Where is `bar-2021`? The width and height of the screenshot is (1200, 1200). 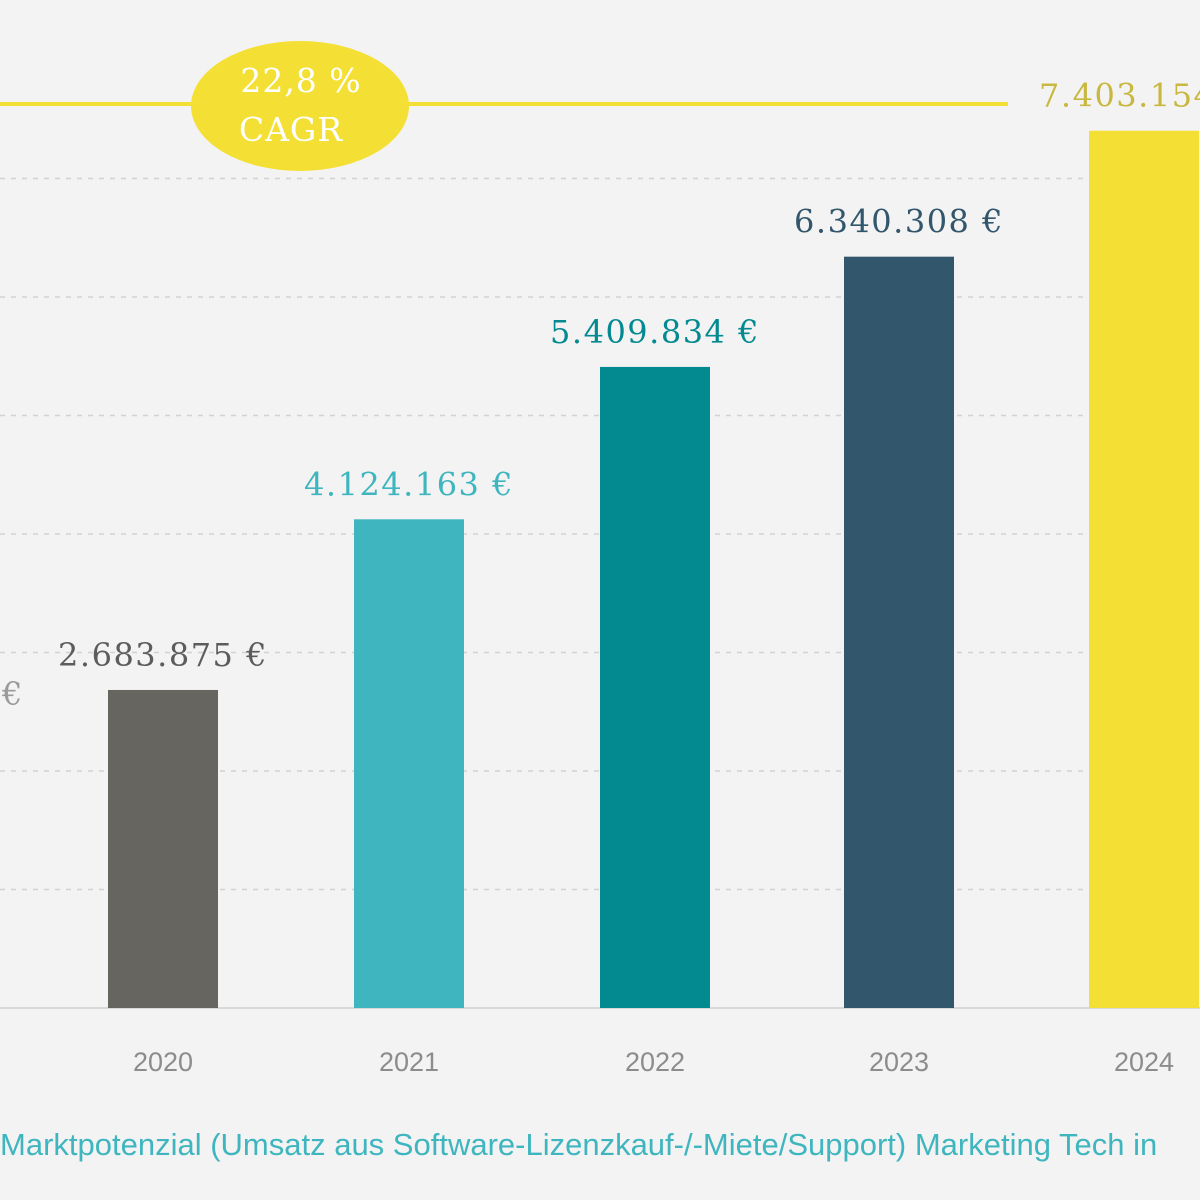 bar-2021 is located at coordinates (409, 763).